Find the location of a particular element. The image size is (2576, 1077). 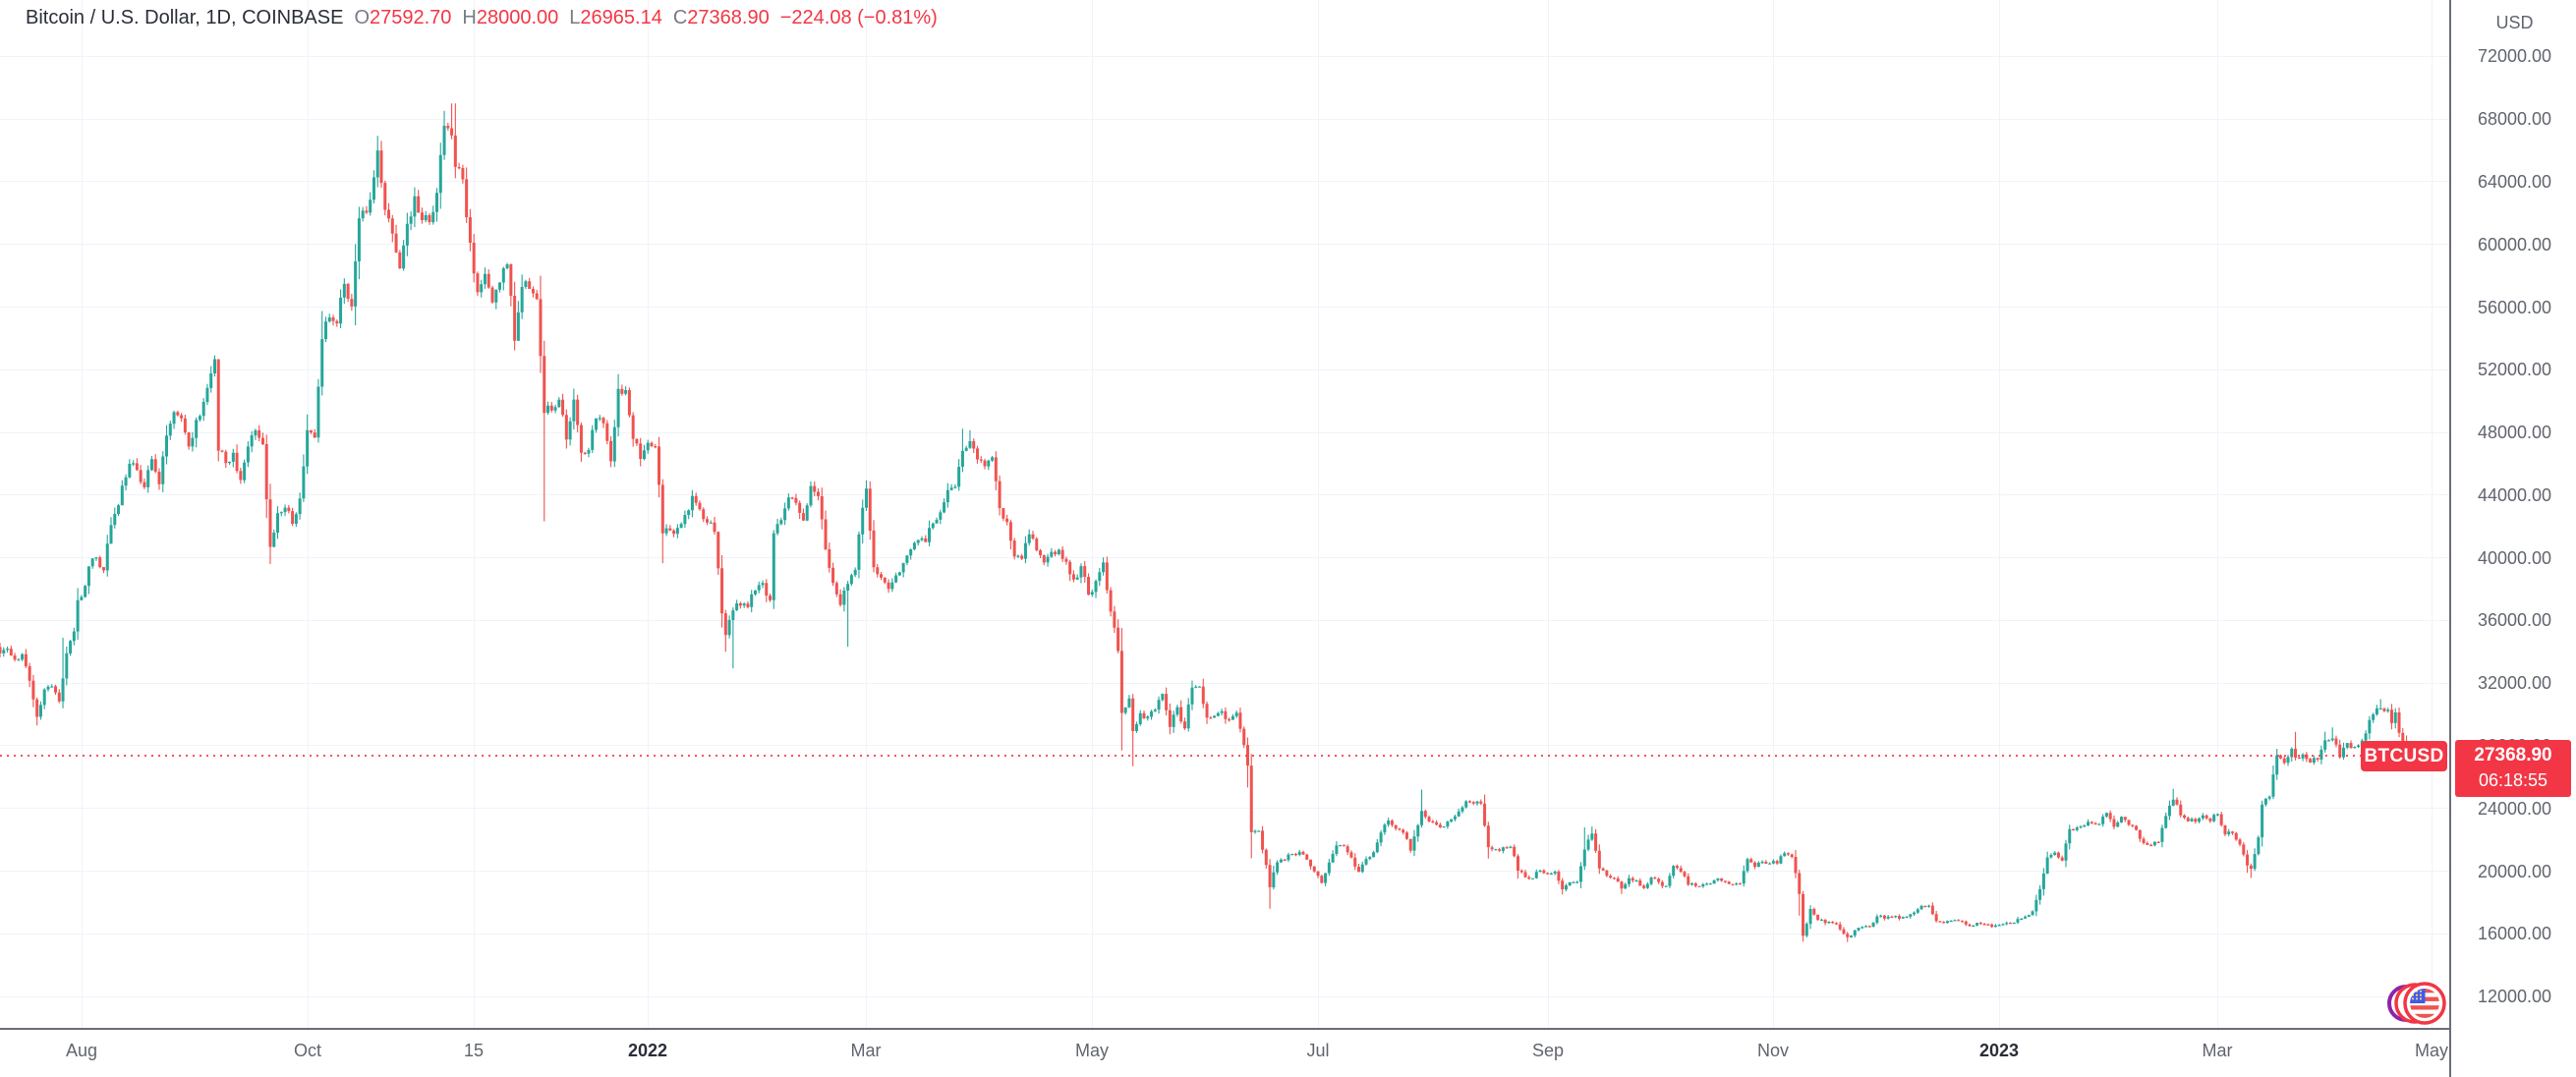

time-tick: Jul is located at coordinates (1318, 1051).